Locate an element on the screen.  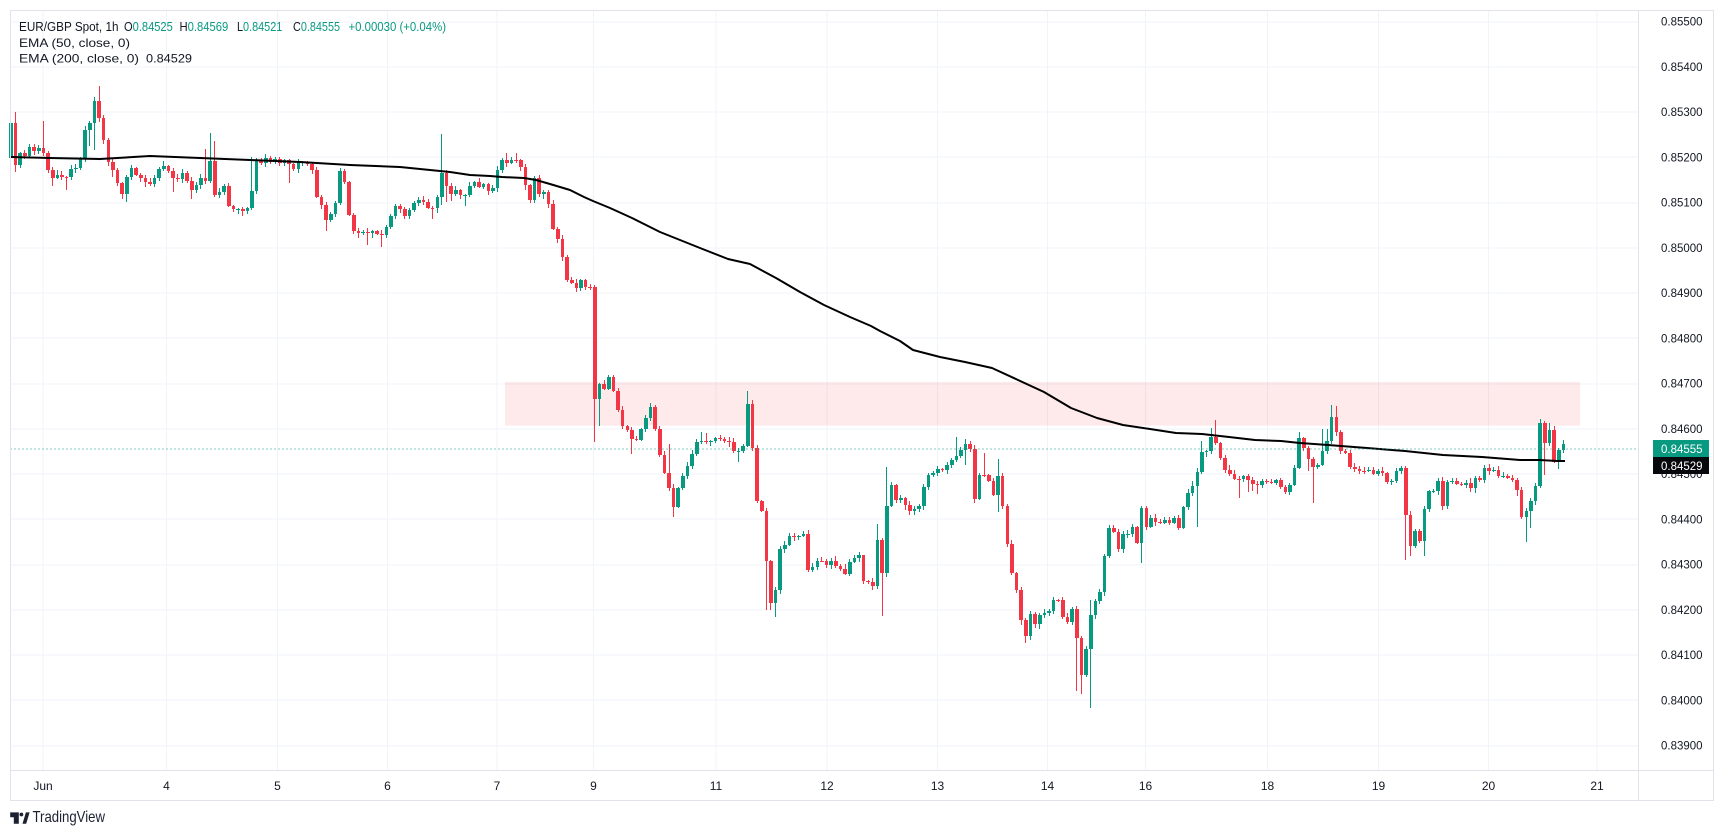
svg-text: H0.84569 is located at coordinates (204, 27).